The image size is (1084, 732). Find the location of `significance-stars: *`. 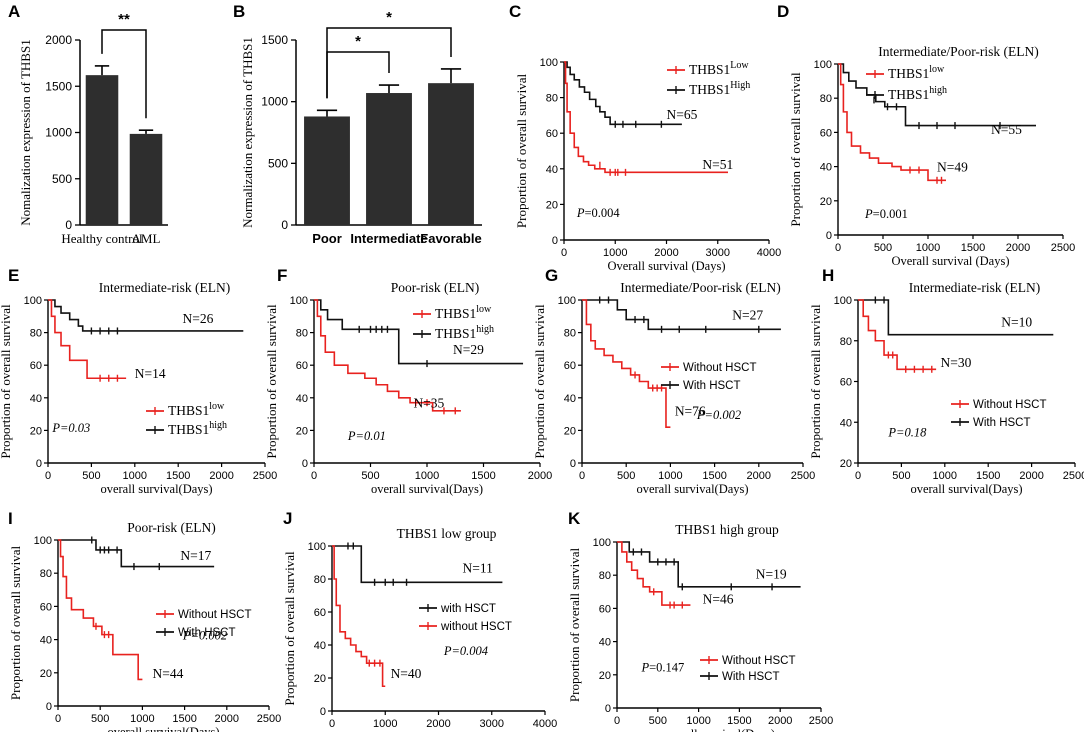

significance-stars: * is located at coordinates (358, 41).